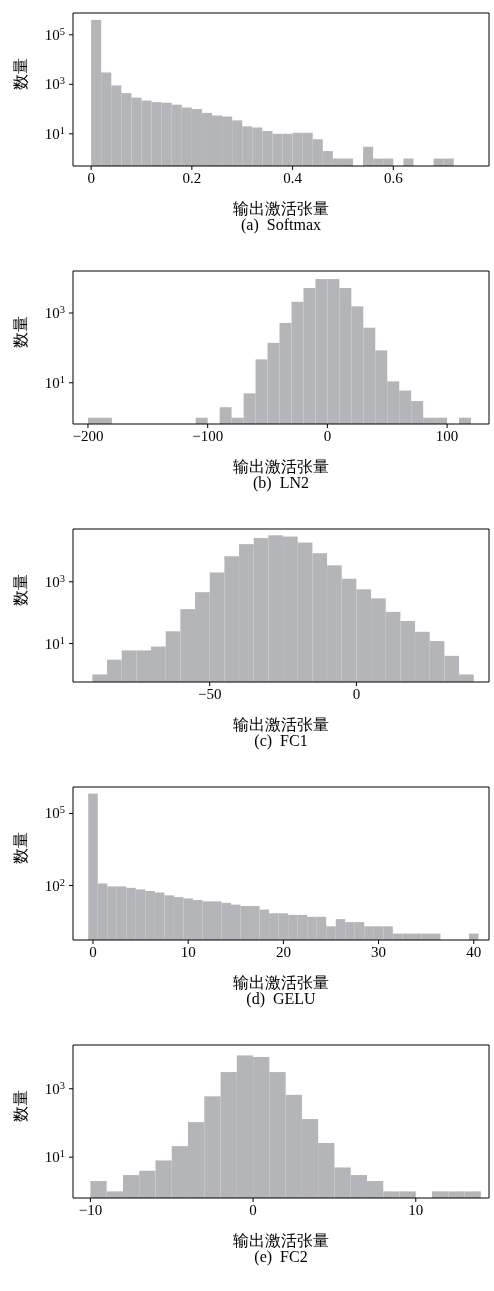 The width and height of the screenshot is (494, 1291). What do you see at coordinates (88, 435) in the screenshot?
I see `x-tick-label: −200` at bounding box center [88, 435].